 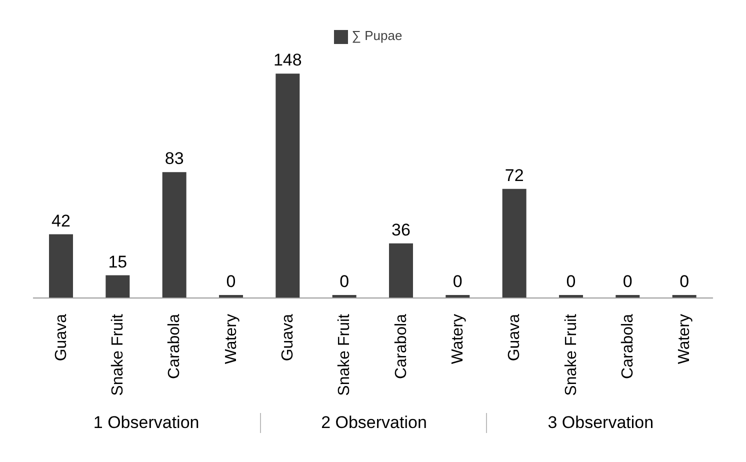 I want to click on data-label: 72, so click(x=514, y=175).